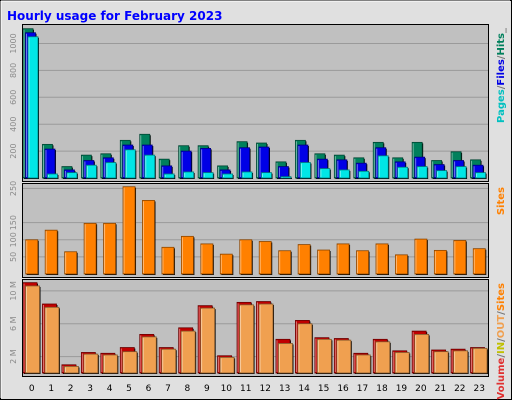 The height and width of the screenshot is (400, 512). I want to click on x-tick-label: 3, so click(90, 389).